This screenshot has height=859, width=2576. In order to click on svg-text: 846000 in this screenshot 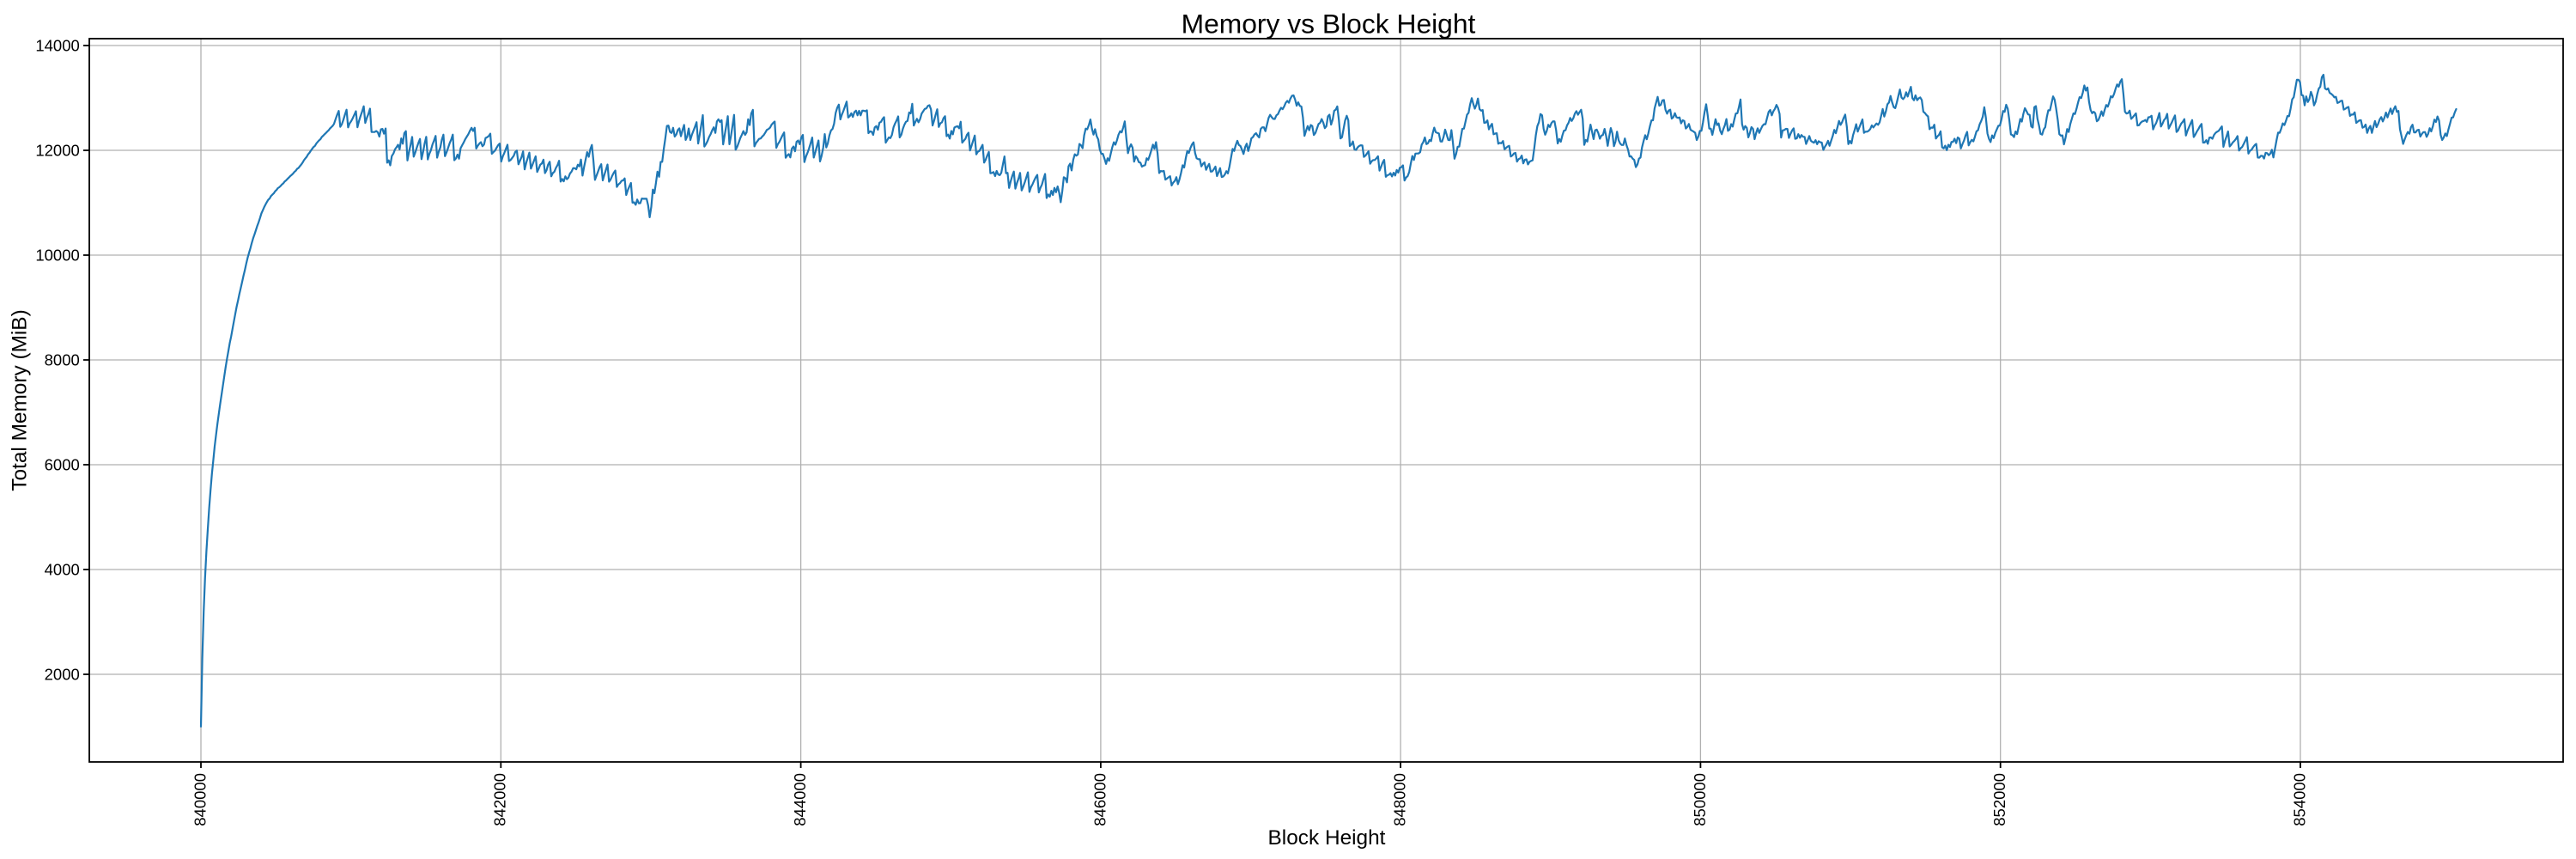, I will do `click(1100, 799)`.